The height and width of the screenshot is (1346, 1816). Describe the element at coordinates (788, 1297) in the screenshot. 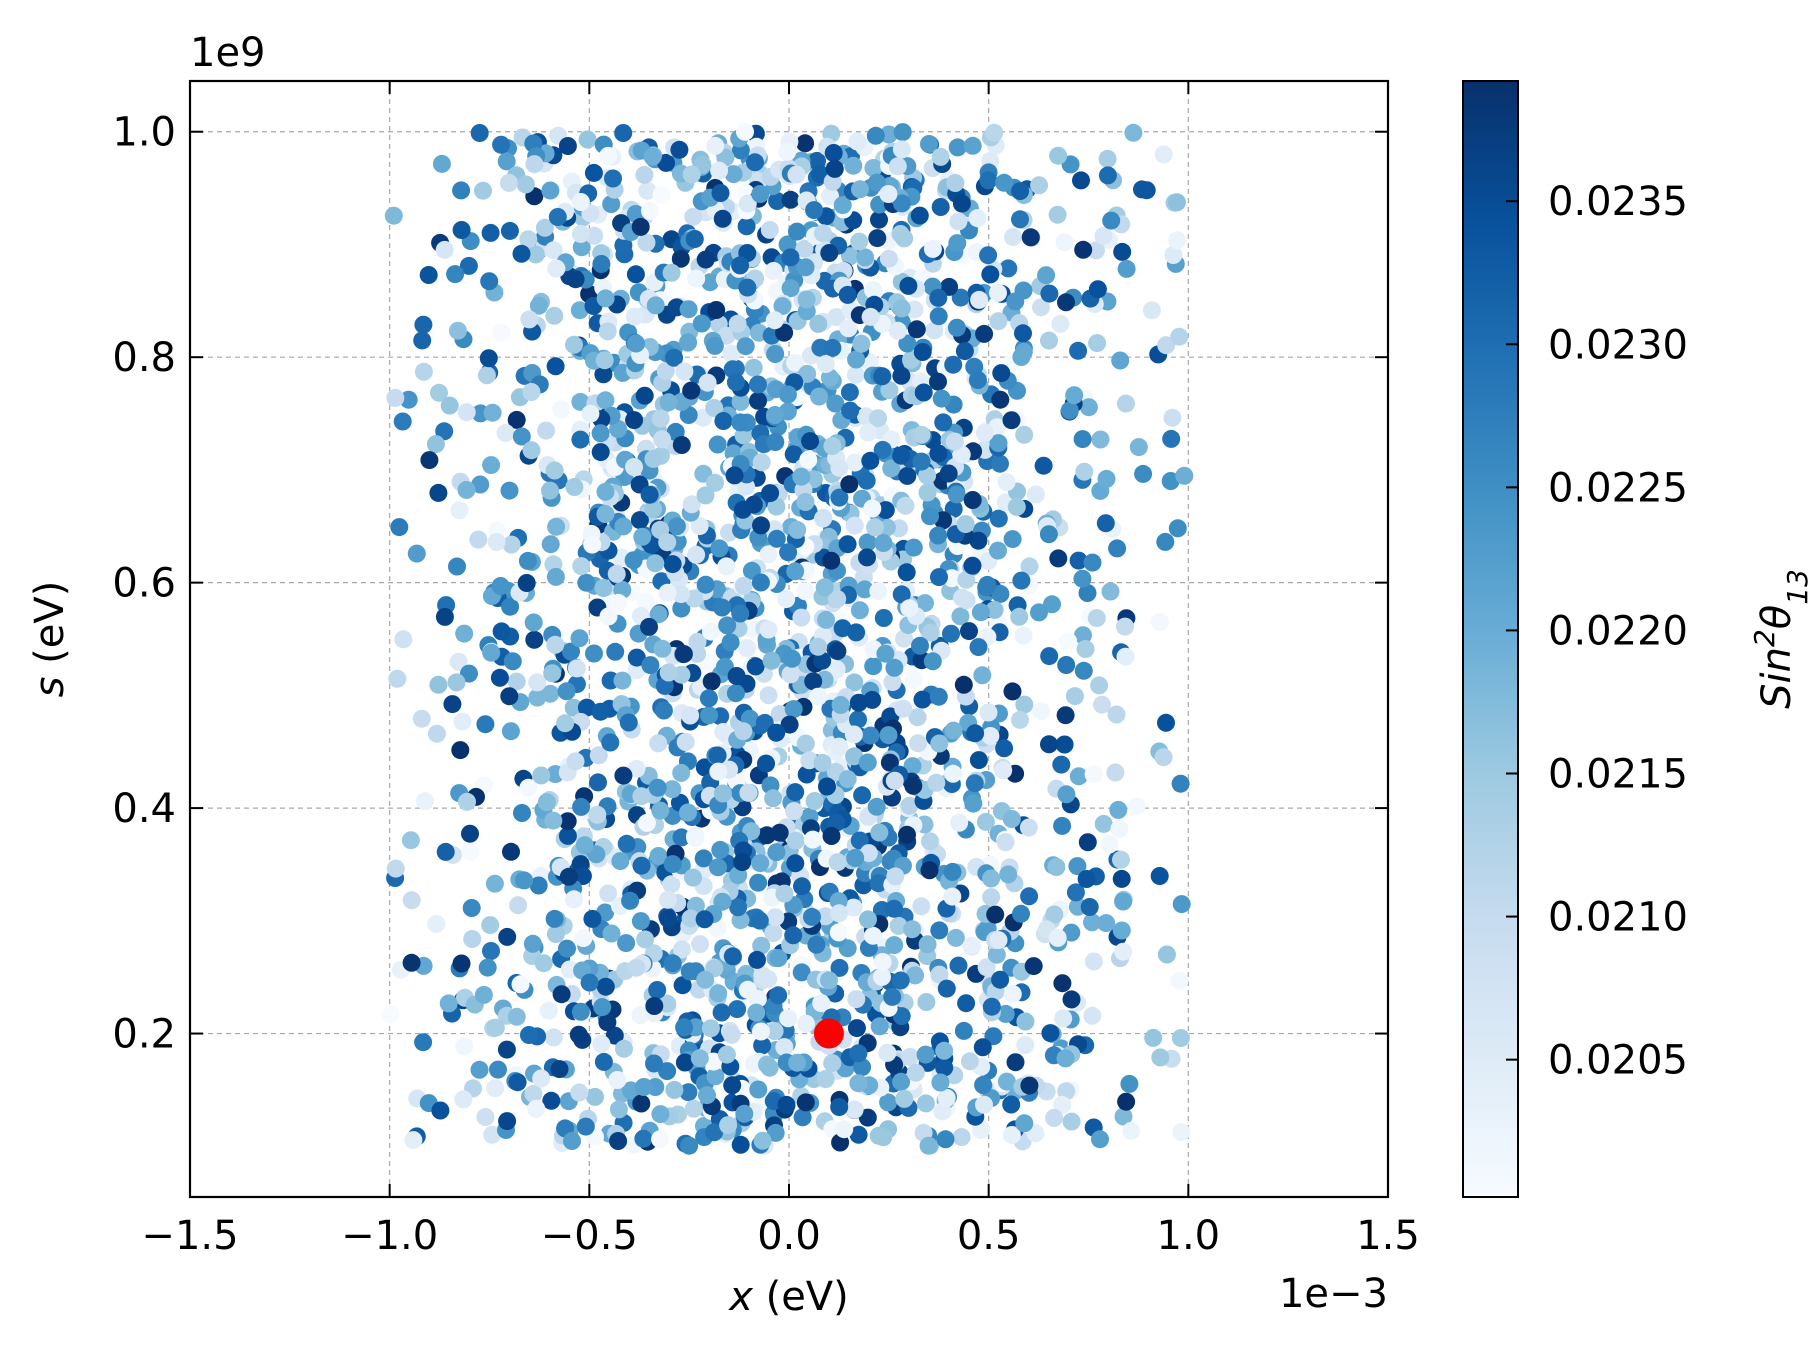

I see `x-axis-label: x (eV)` at that location.